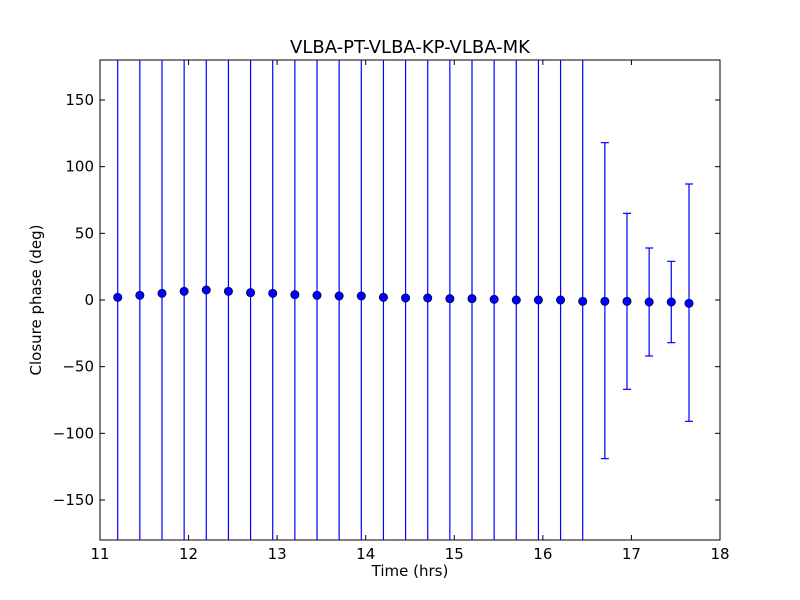  I want to click on y-tick-label: 50, so click(84, 233).